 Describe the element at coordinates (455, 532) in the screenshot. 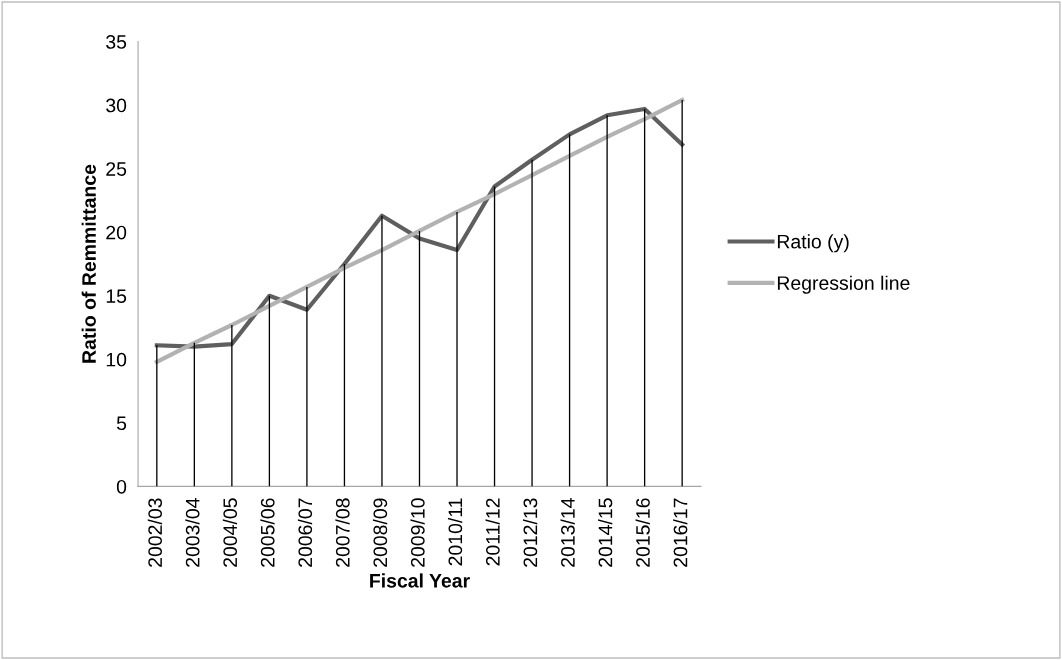

I see `x-tick-label: 2010/11` at that location.